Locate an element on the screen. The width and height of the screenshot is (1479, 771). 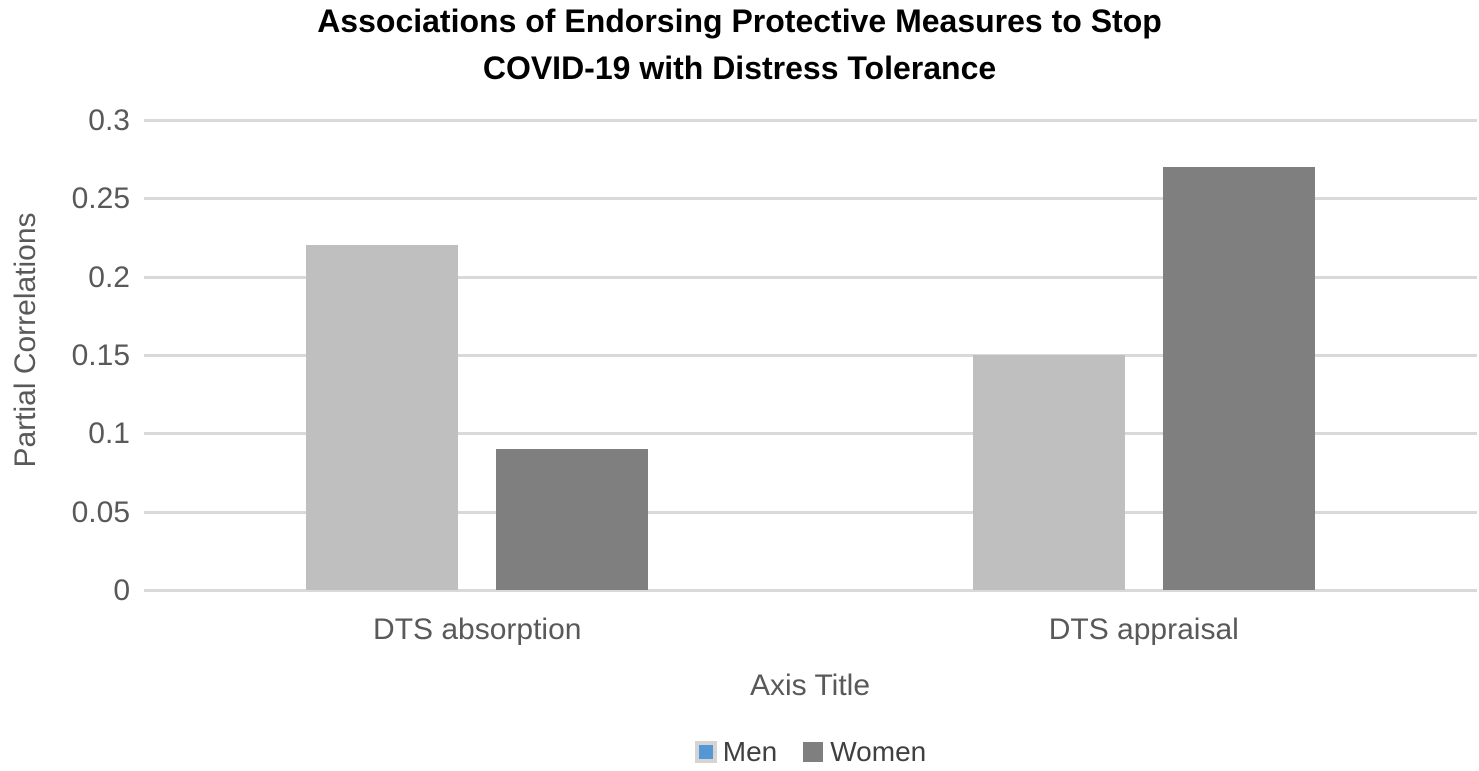
chart-title-line-2: COVID-19 with Distress Tolerance is located at coordinates (739, 68).